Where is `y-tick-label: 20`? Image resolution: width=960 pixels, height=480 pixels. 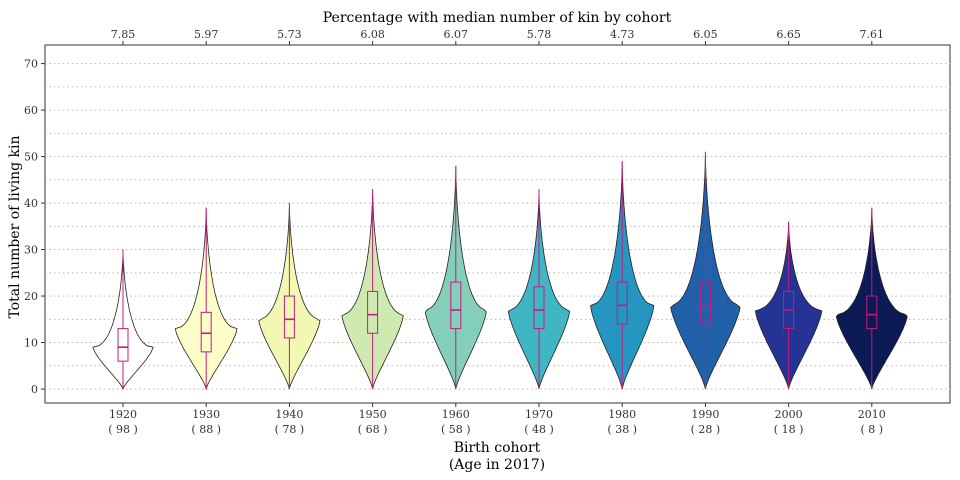
y-tick-label: 20 is located at coordinates (31, 296).